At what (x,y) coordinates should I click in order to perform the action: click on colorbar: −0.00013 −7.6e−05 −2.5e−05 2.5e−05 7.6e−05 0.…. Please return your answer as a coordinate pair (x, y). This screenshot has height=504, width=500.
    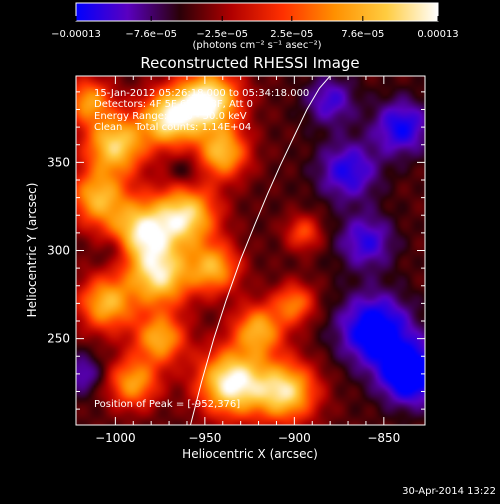
    Looking at the image, I should click on (255, 26).